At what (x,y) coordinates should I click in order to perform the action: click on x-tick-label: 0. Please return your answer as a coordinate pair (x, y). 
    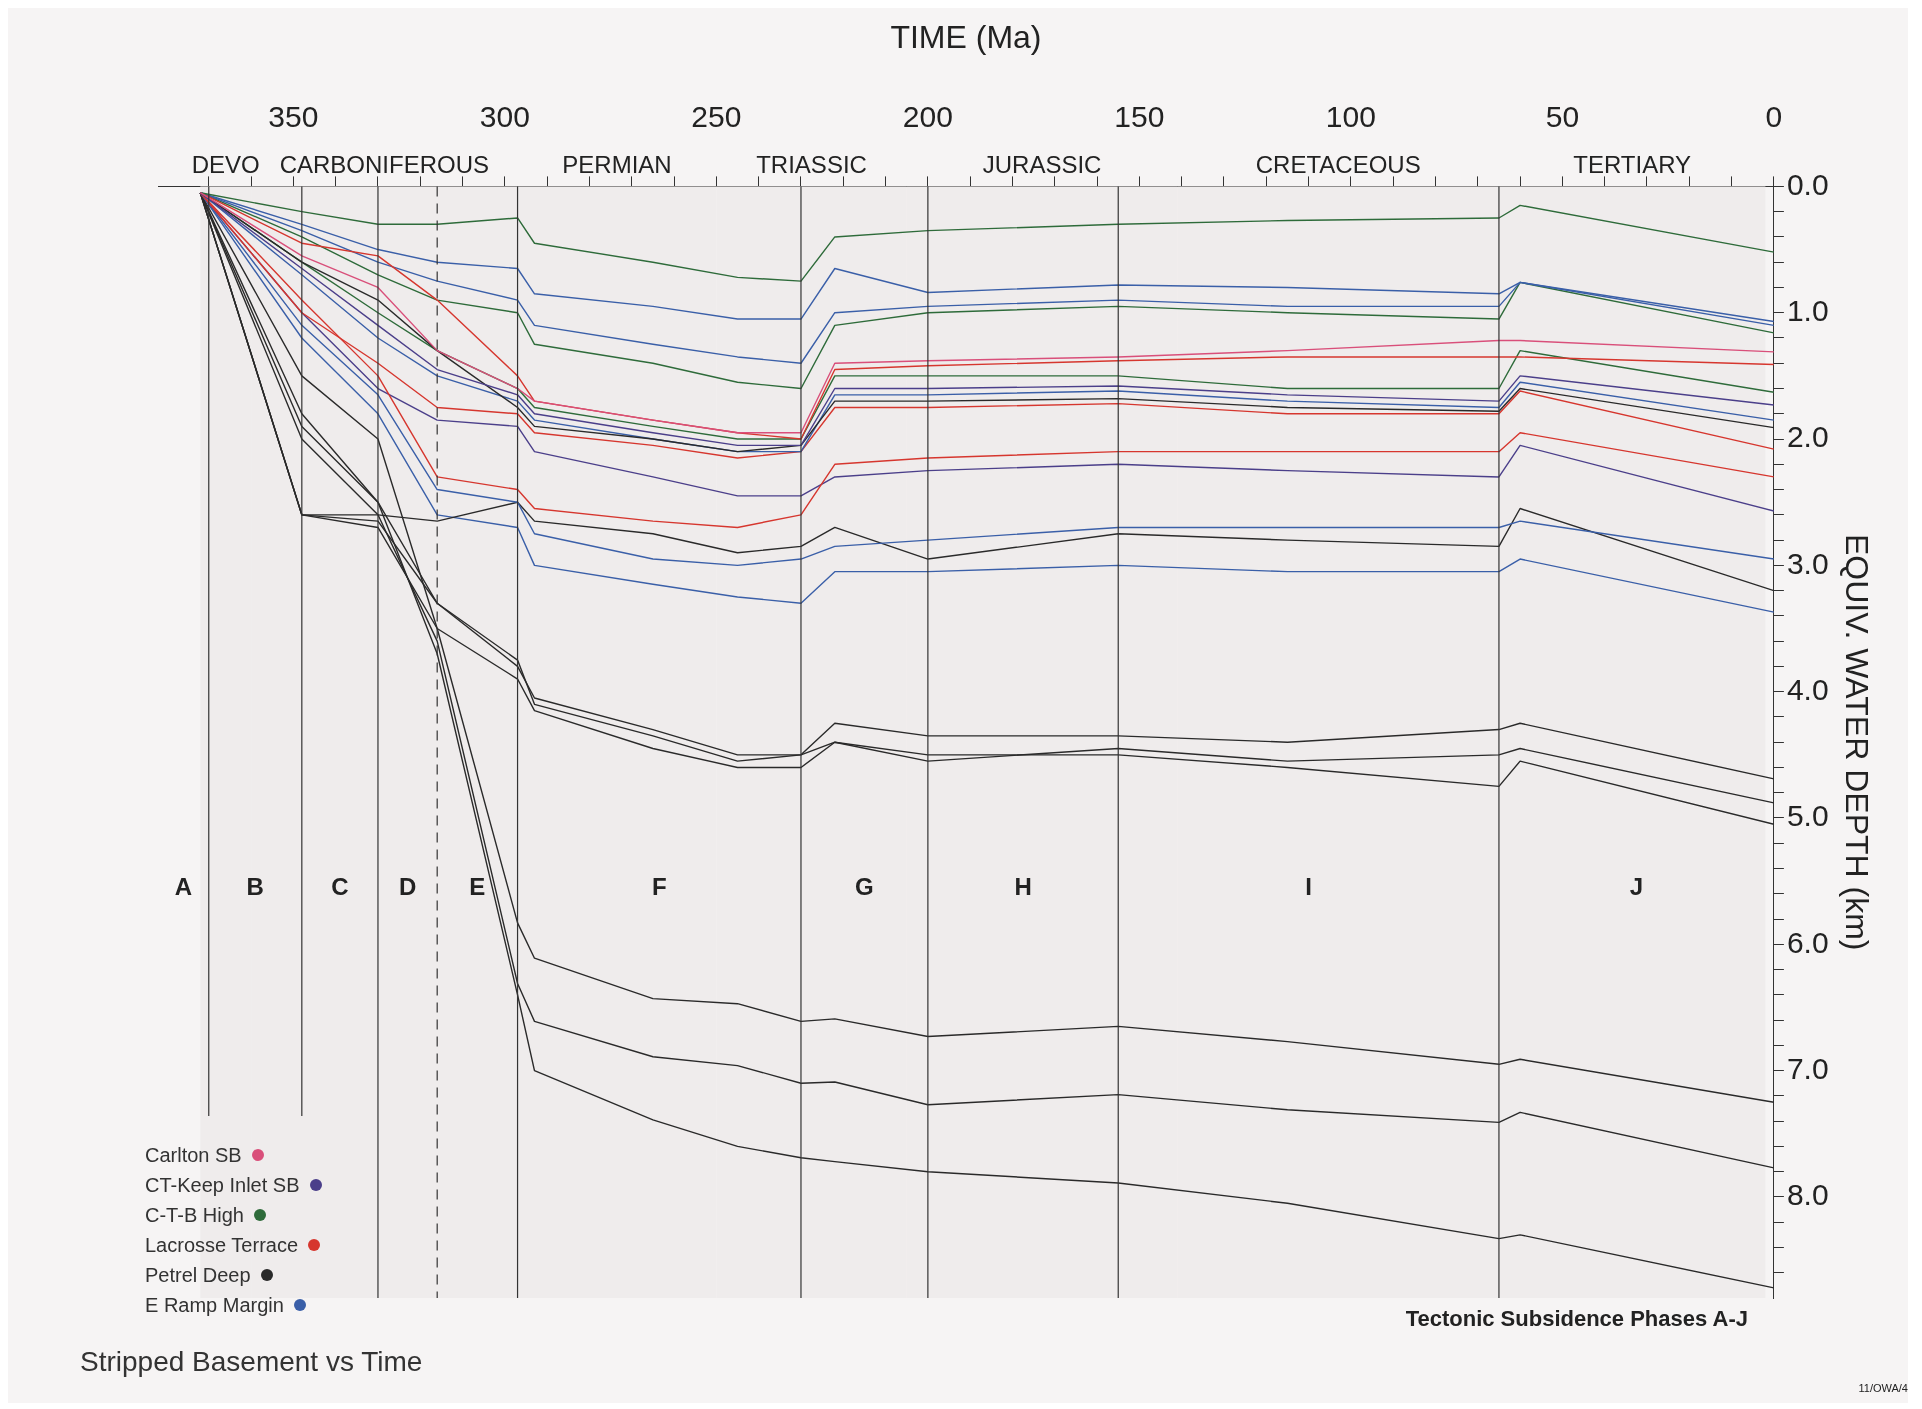
    Looking at the image, I should click on (1774, 116).